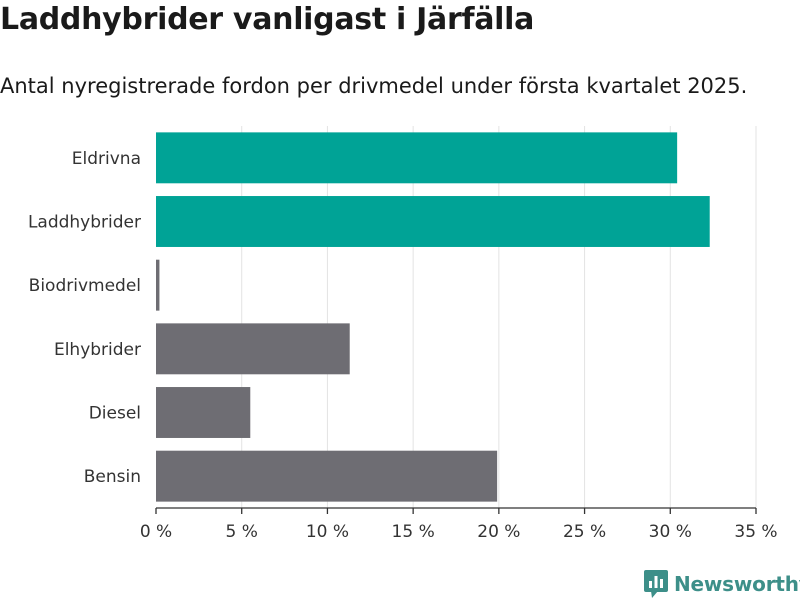  What do you see at coordinates (242, 532) in the screenshot?
I see `x-tick-label: 5 %` at bounding box center [242, 532].